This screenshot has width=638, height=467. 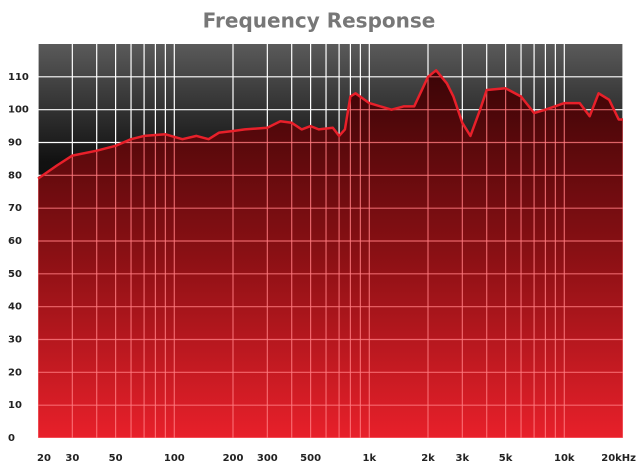 I want to click on x-tick-label: 50, so click(x=116, y=458).